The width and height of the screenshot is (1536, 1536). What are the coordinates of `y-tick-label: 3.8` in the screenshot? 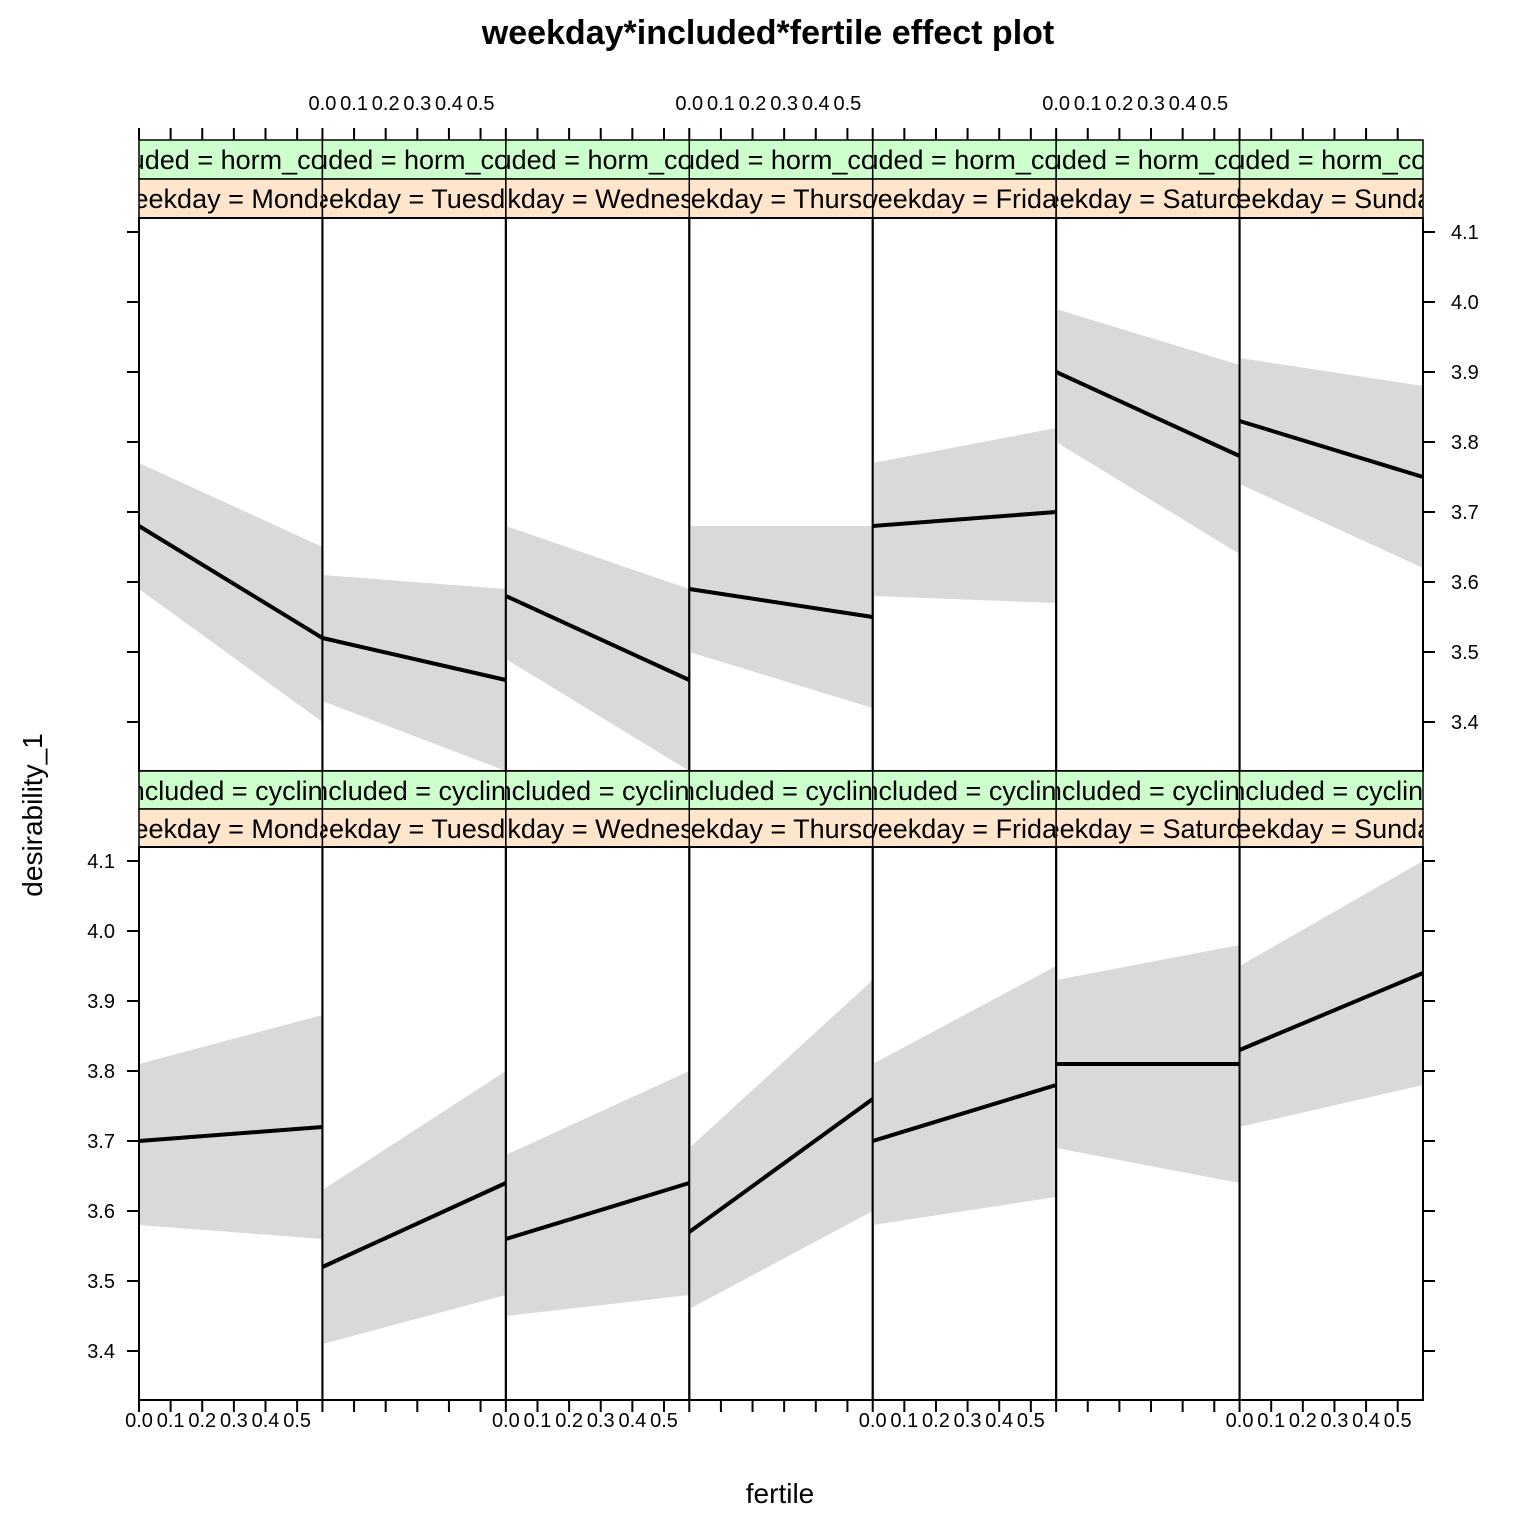 It's located at (1465, 443).